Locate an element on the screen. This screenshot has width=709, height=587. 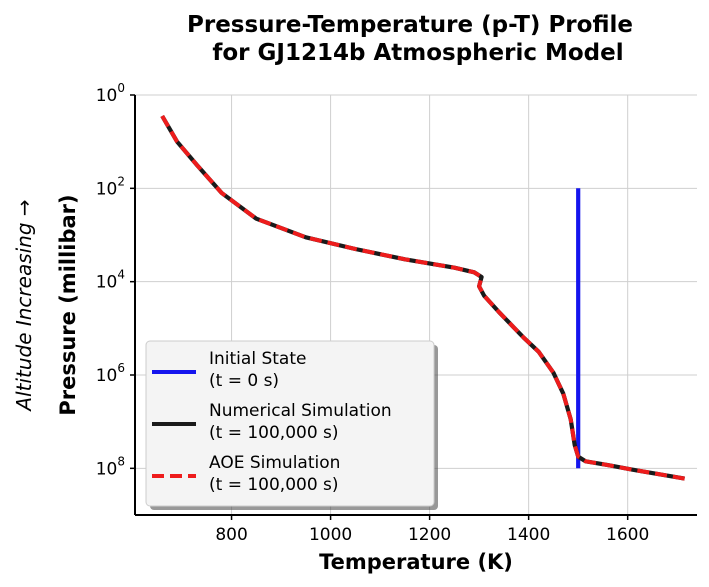
y-axis-label: Pressure (millibar) is located at coordinates (68, 304).